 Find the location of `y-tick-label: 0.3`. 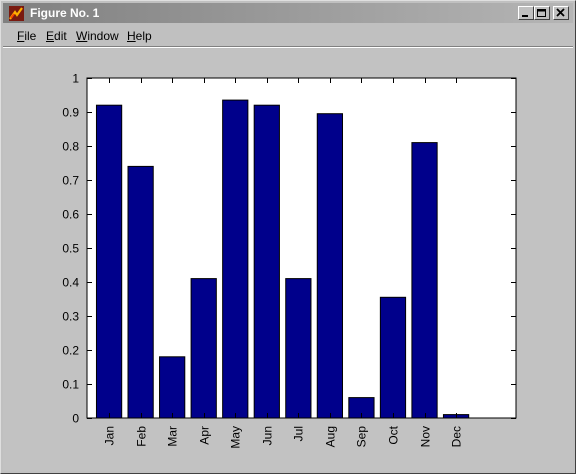

y-tick-label: 0.3 is located at coordinates (70, 317).